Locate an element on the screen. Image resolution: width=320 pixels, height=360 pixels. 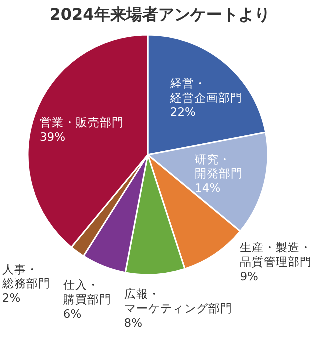
data-label: 14% is located at coordinates (208, 188).